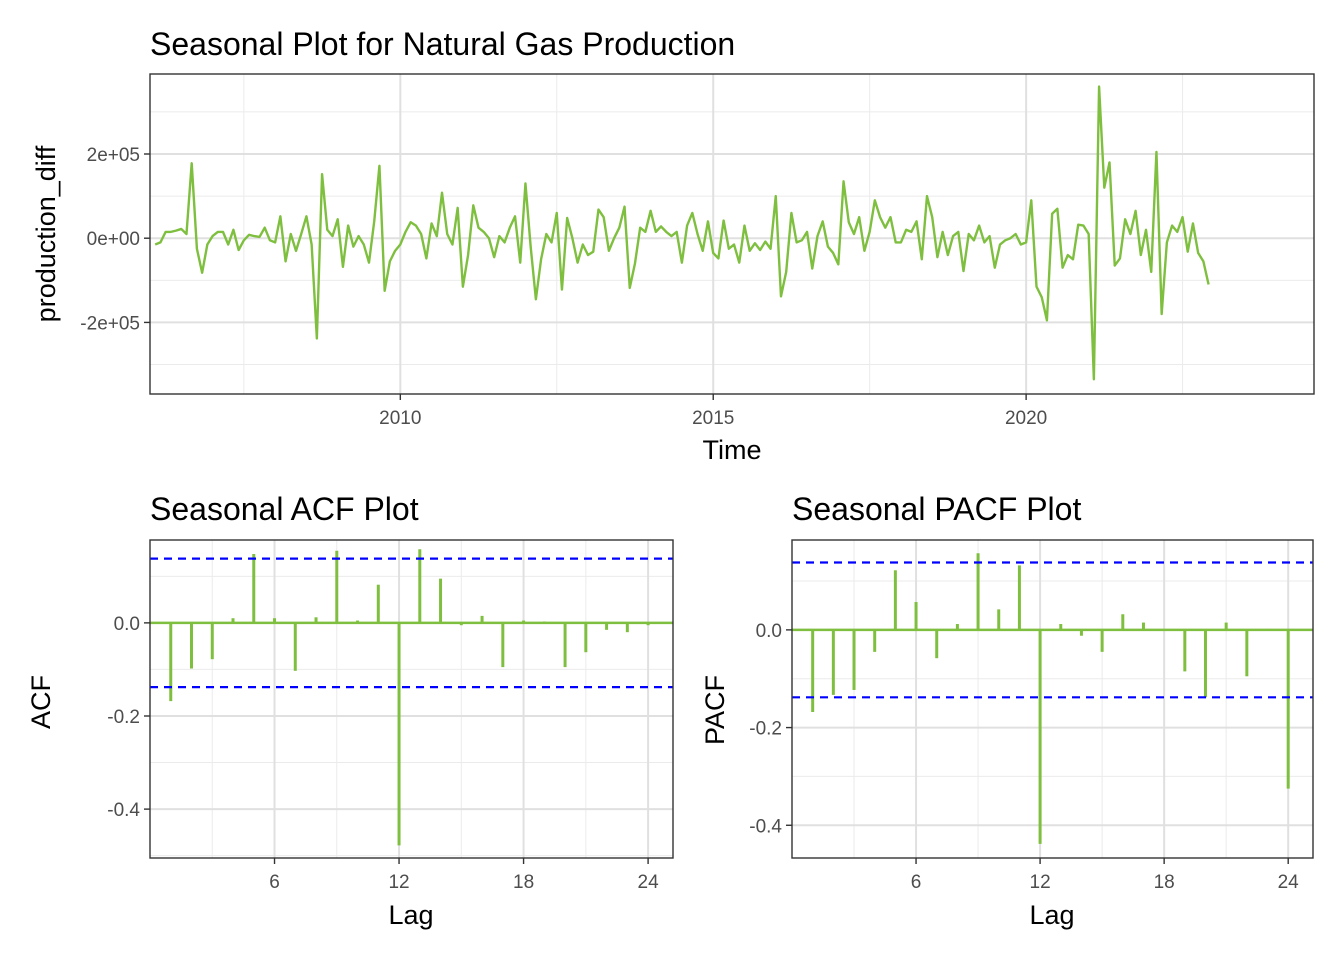 The height and width of the screenshot is (960, 1344). Describe the element at coordinates (1289, 882) in the screenshot. I see `pacf-x-tick-label: 24` at that location.